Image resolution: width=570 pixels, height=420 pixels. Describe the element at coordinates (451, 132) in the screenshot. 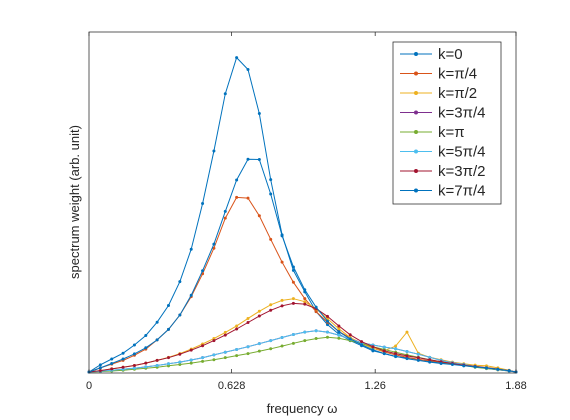

I see `legend-label: k=π` at that location.